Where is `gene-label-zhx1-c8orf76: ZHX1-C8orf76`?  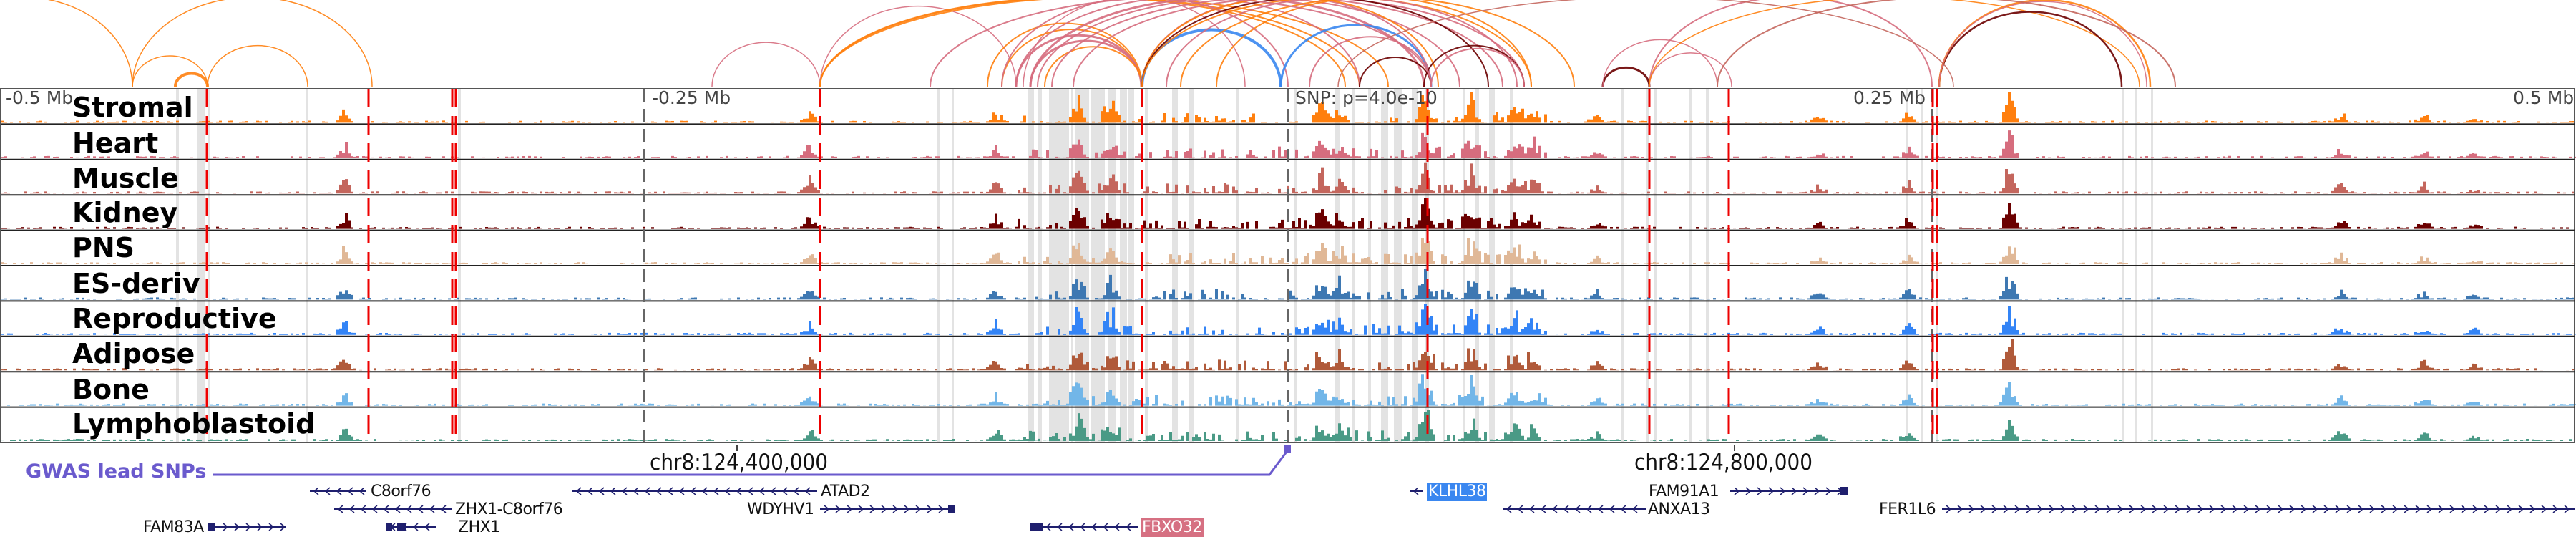 gene-label-zhx1-c8orf76: ZHX1-C8orf76 is located at coordinates (509, 509).